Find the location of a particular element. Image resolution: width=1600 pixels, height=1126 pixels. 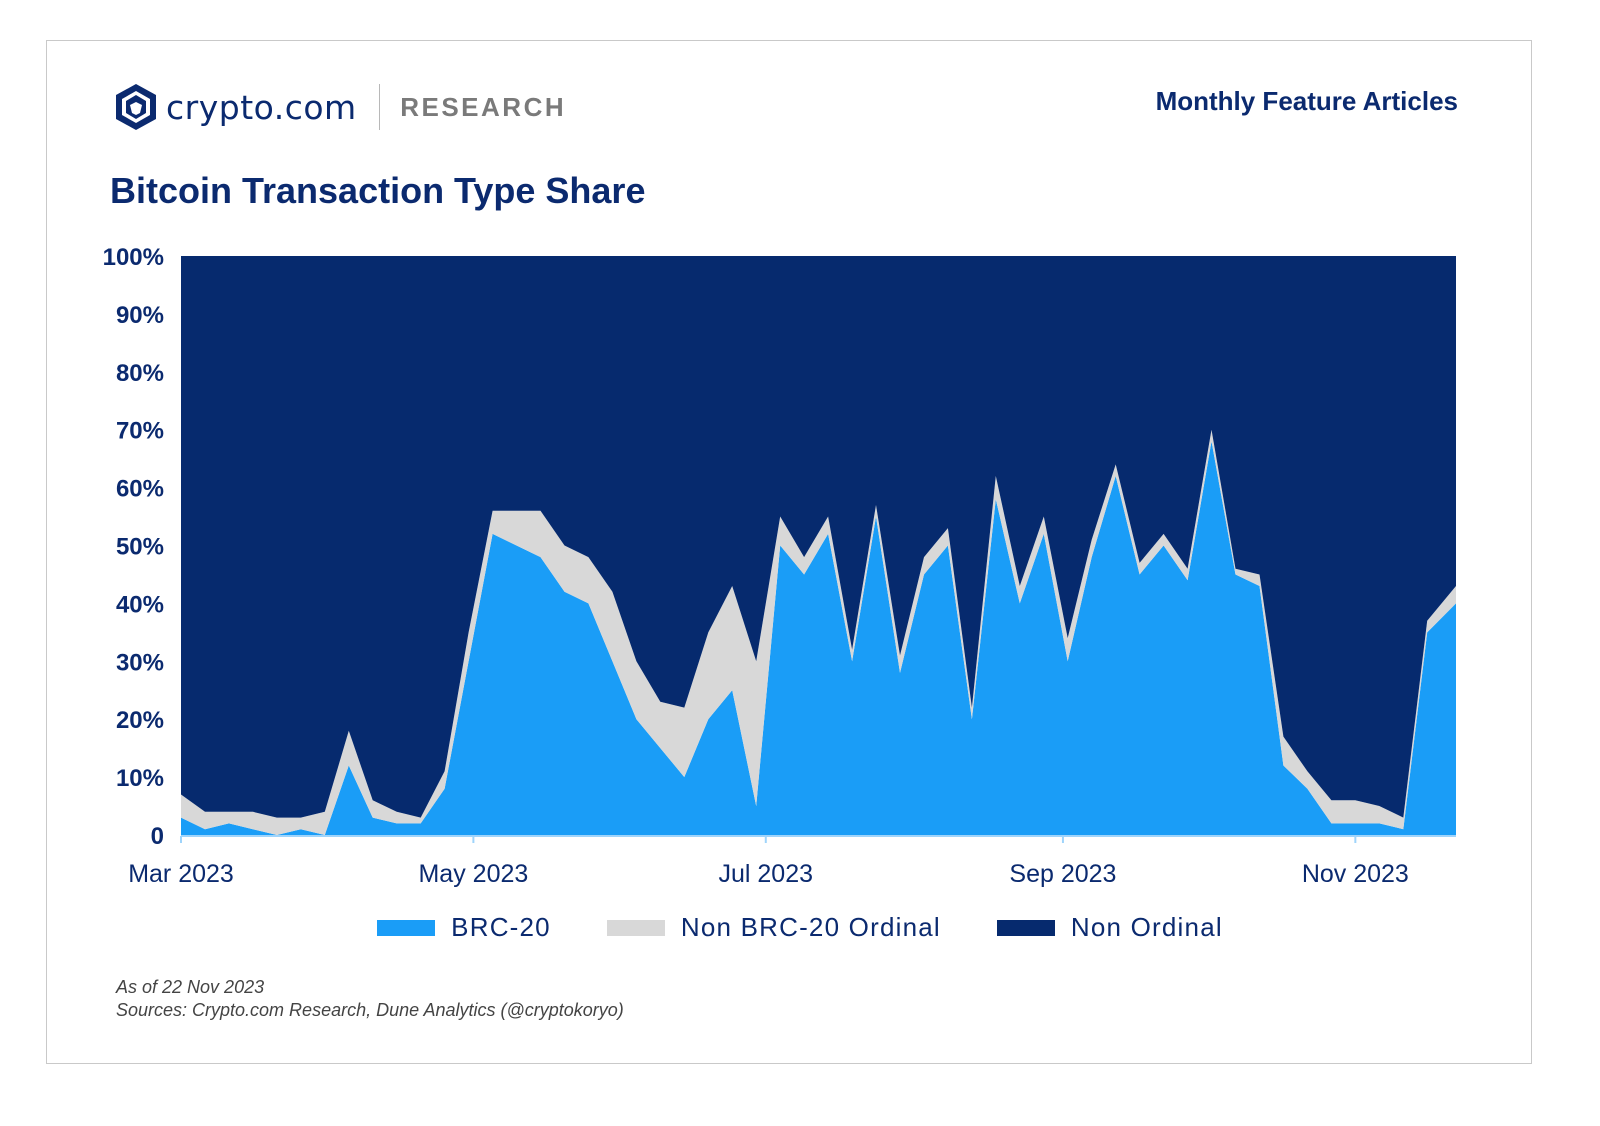

legend: BRC-20 Non BRC-20 Ordinal Non Ordinal is located at coordinates (800, 927).